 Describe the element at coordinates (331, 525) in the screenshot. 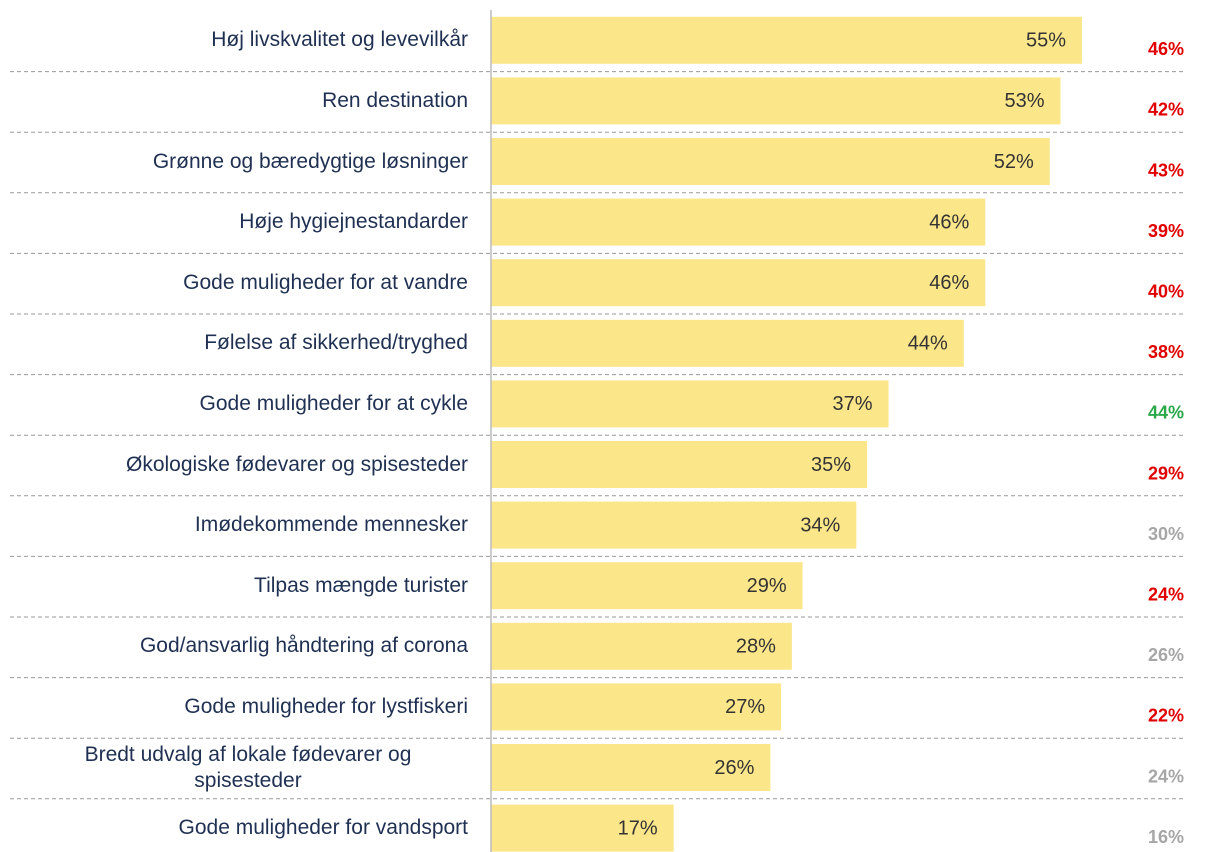

I see `category-label: Imødekommende mennesker` at that location.